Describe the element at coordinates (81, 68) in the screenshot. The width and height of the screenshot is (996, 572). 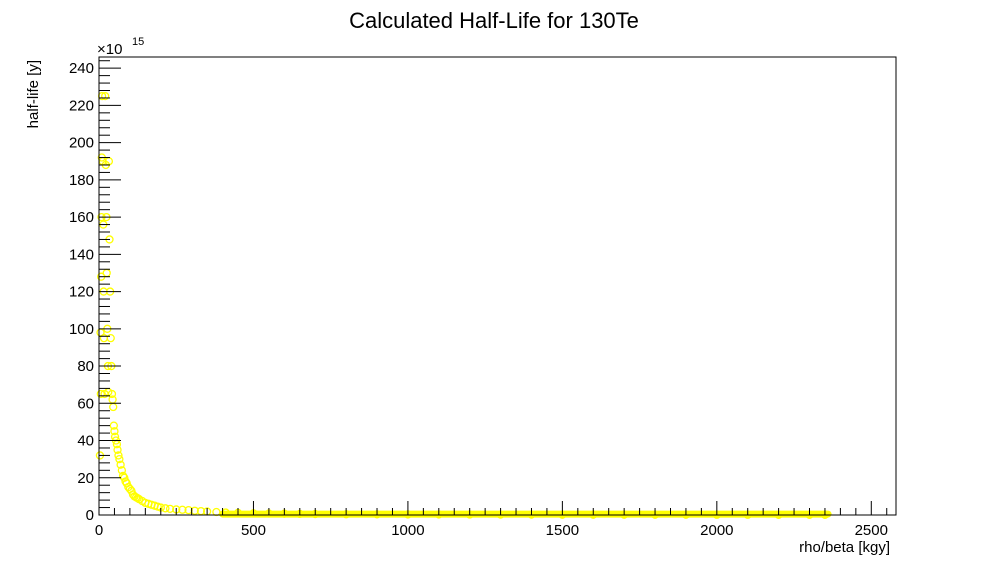
I see `y-tick-label: 240` at that location.